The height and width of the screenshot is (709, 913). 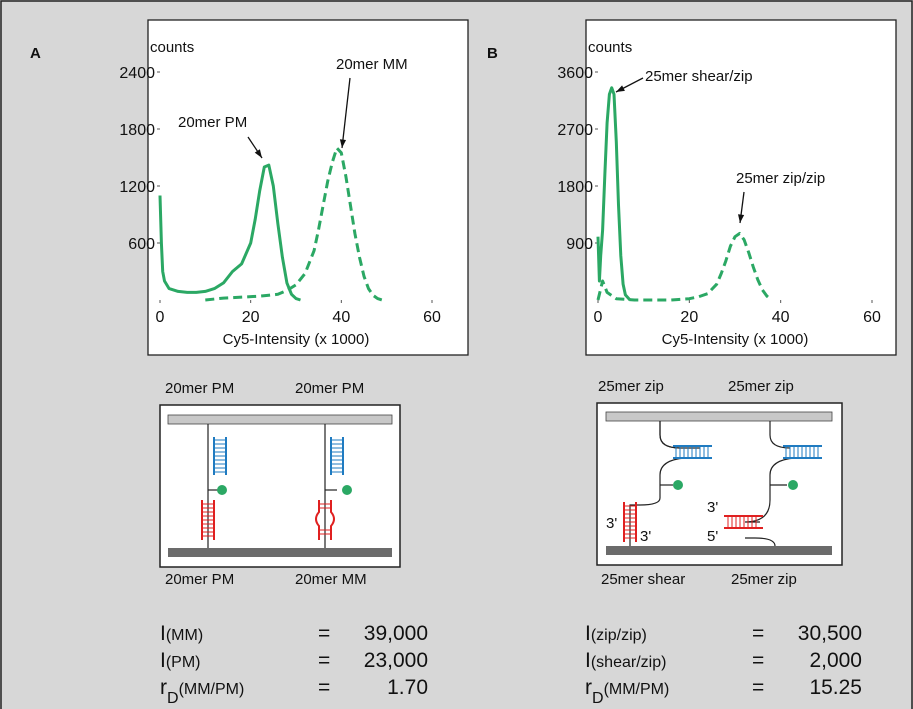 I want to click on equation-part: (shear/zip), so click(x=629, y=662).